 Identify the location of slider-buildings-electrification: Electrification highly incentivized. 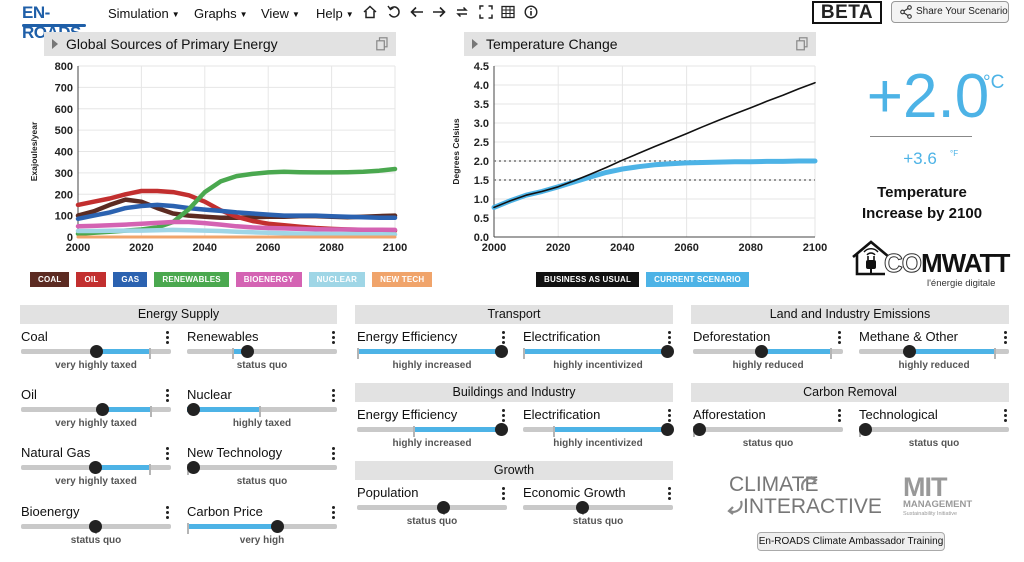
(598, 434).